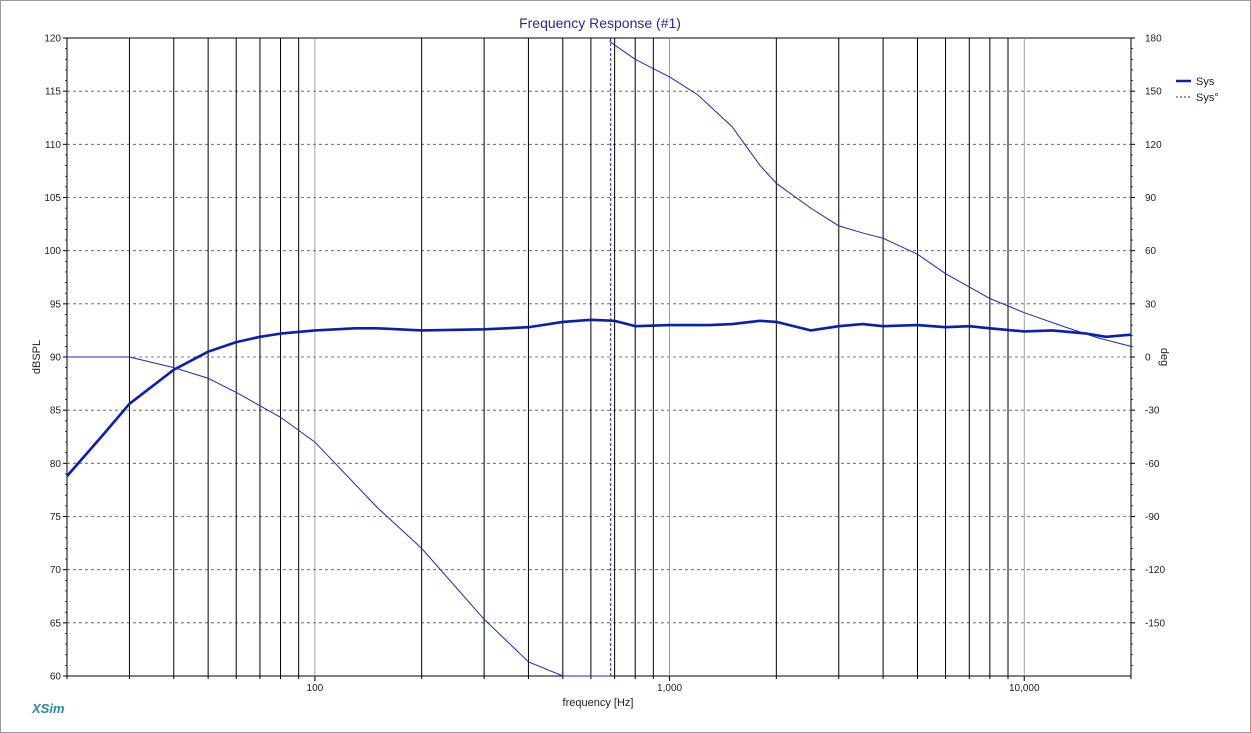  What do you see at coordinates (1024, 688) in the screenshot?
I see `x-tick-label: 10,000` at bounding box center [1024, 688].